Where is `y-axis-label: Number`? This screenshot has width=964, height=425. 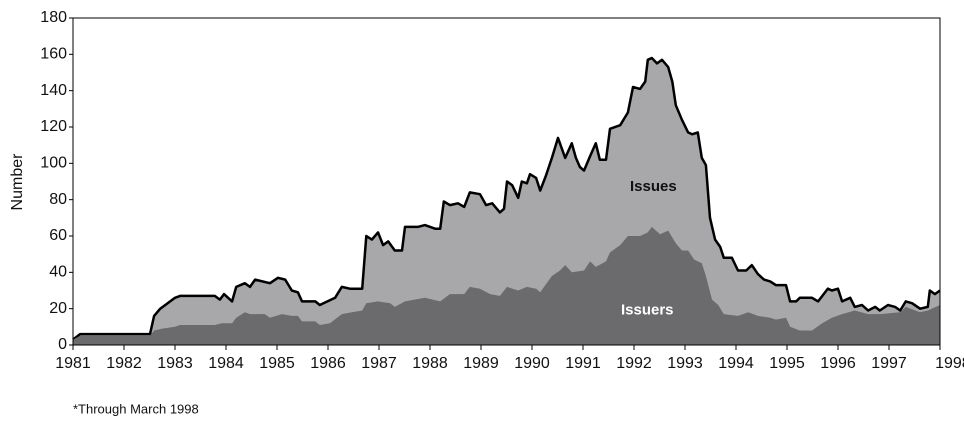 y-axis-label: Number is located at coordinates (17, 182).